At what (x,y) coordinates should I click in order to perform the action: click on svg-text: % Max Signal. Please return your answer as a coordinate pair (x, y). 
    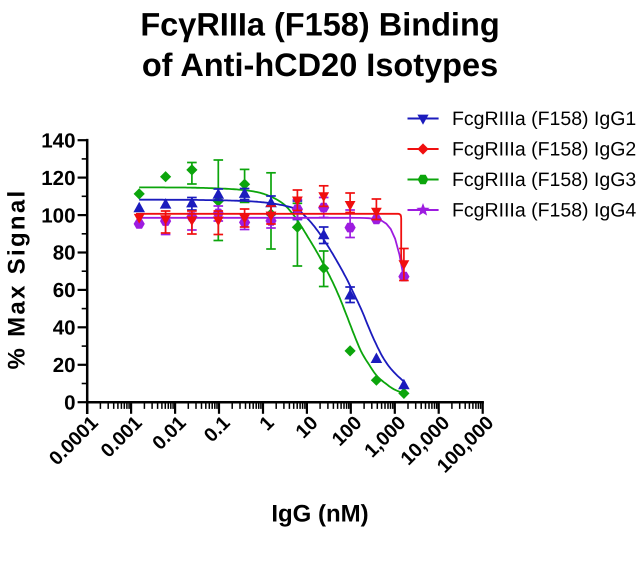
    Looking at the image, I should click on (17, 279).